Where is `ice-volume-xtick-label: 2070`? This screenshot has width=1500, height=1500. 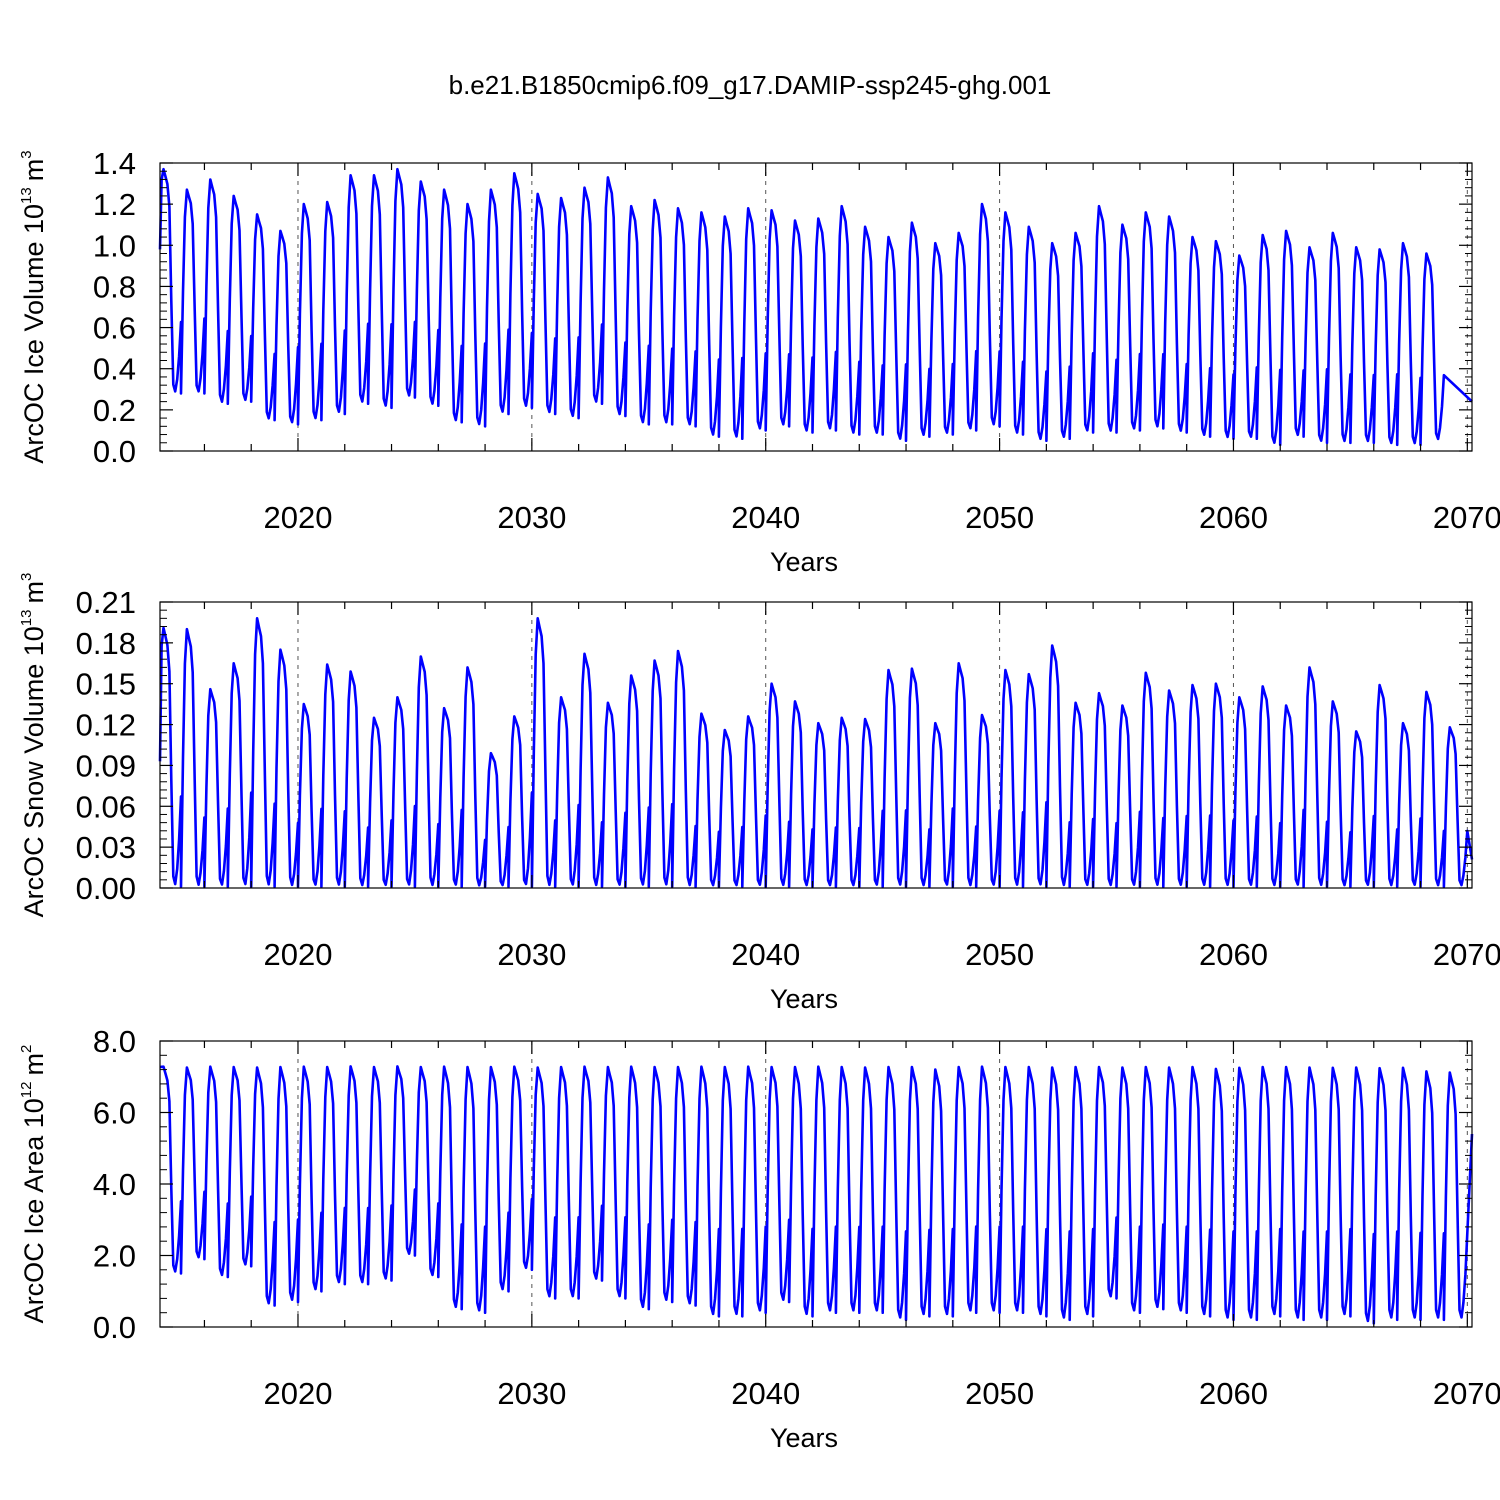
ice-volume-xtick-label: 2070 is located at coordinates (1466, 517).